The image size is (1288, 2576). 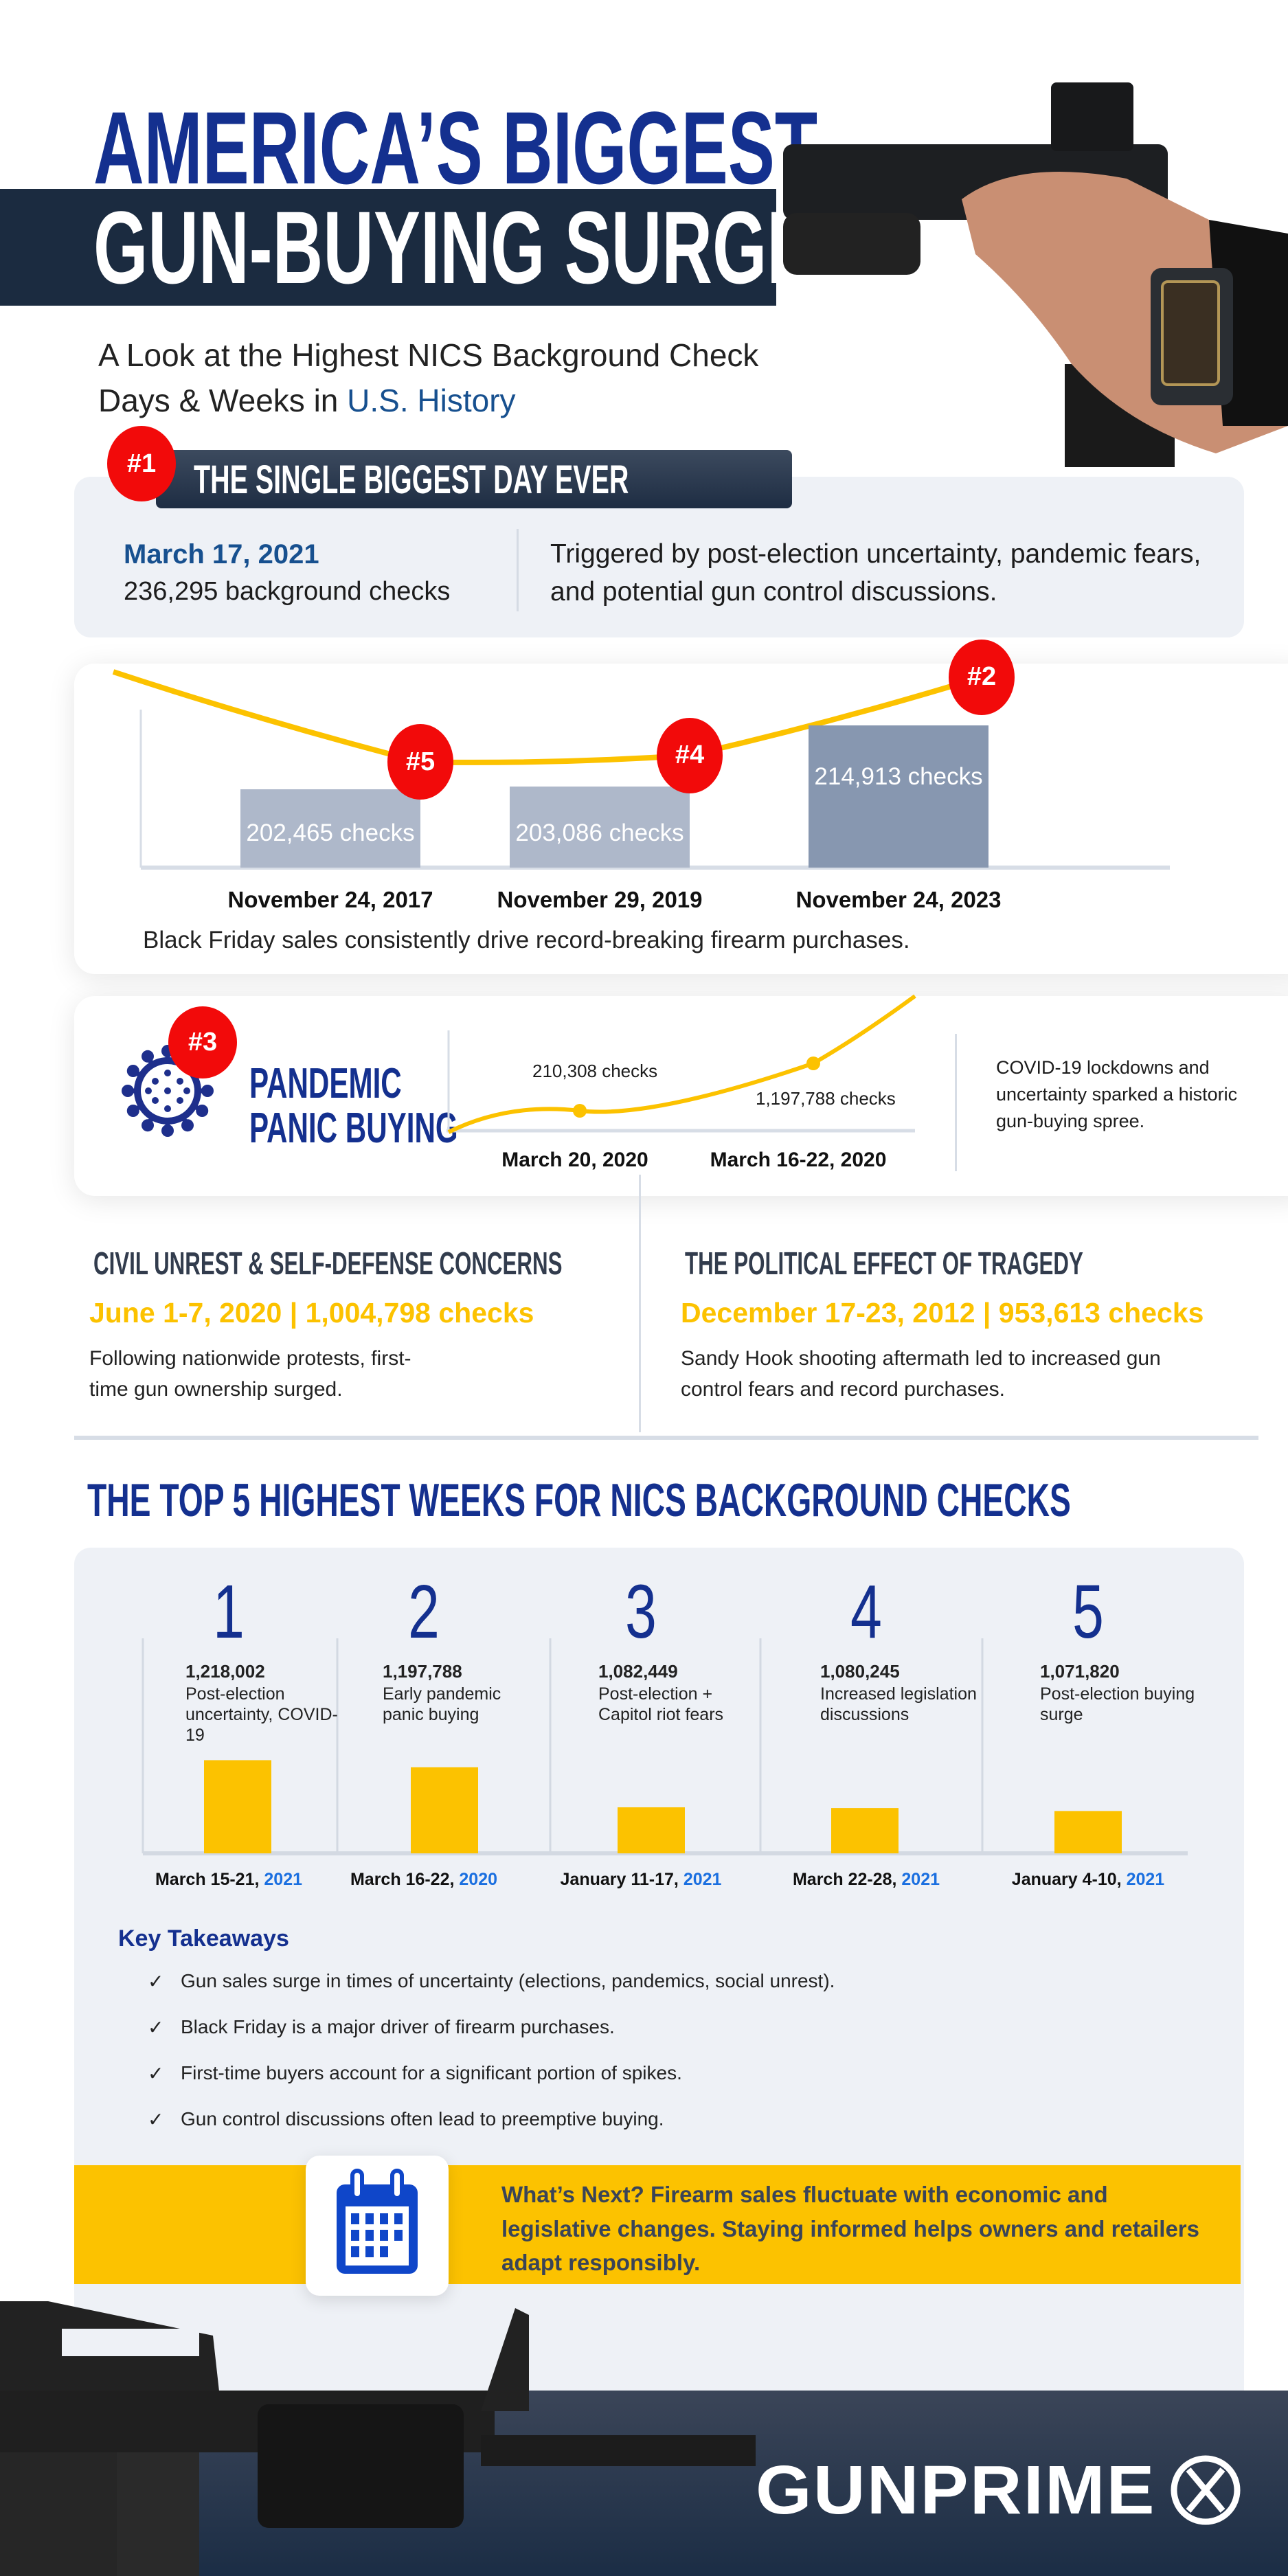 I want to click on pandemic-card, so click(x=681, y=1096).